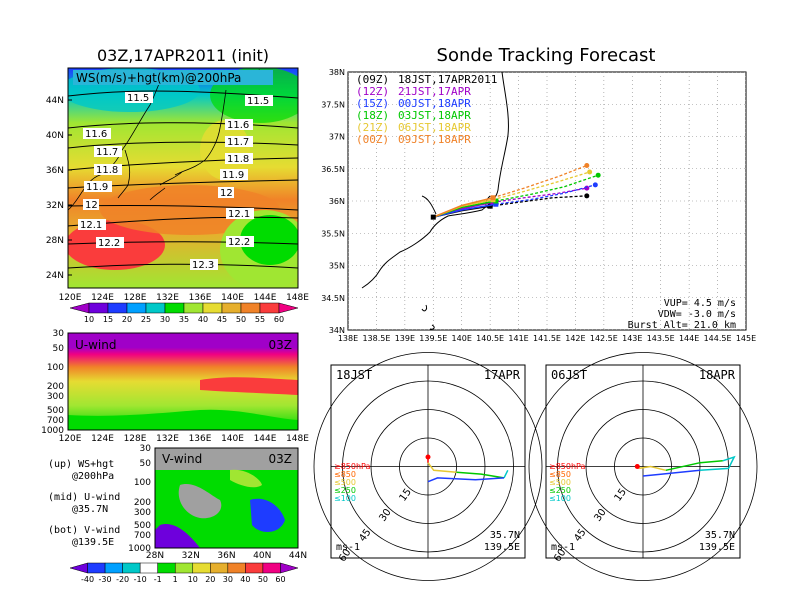 The image size is (792, 616). I want to click on ws-panel-label: WS(m/s)+hgt(km)@200hPa, so click(158, 78).